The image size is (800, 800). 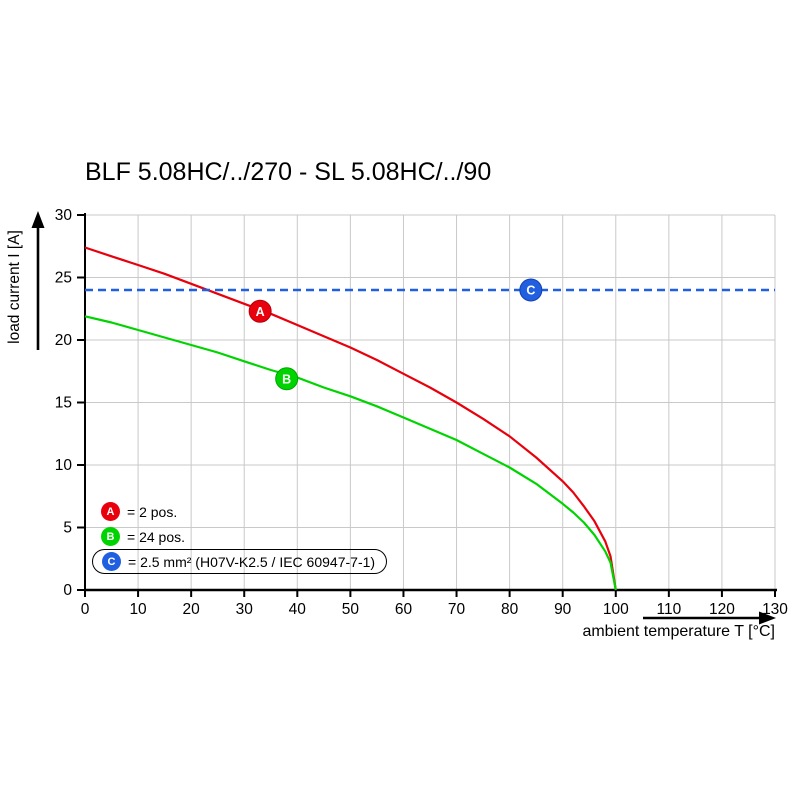 What do you see at coordinates (775, 609) in the screenshot?
I see `svg-text: 130` at bounding box center [775, 609].